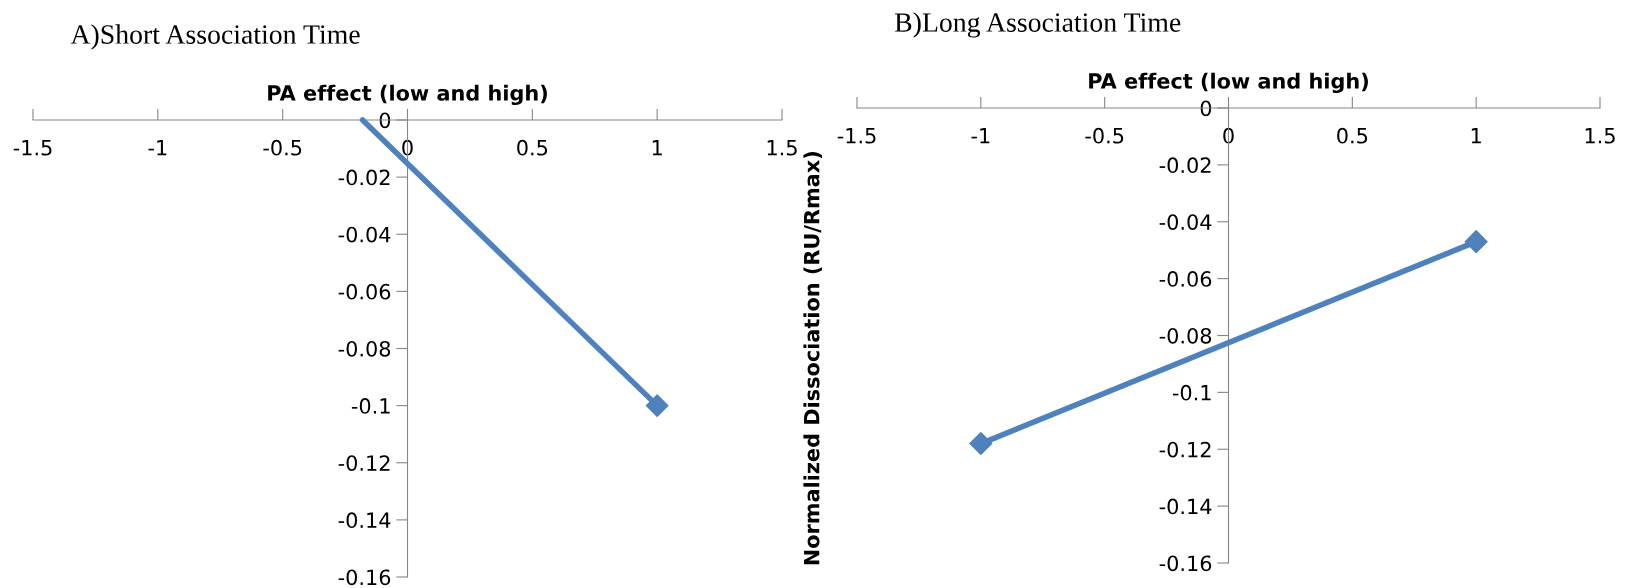 This screenshot has height=588, width=1633. I want to click on chart-title: B)Long Association Time, so click(1037, 25).